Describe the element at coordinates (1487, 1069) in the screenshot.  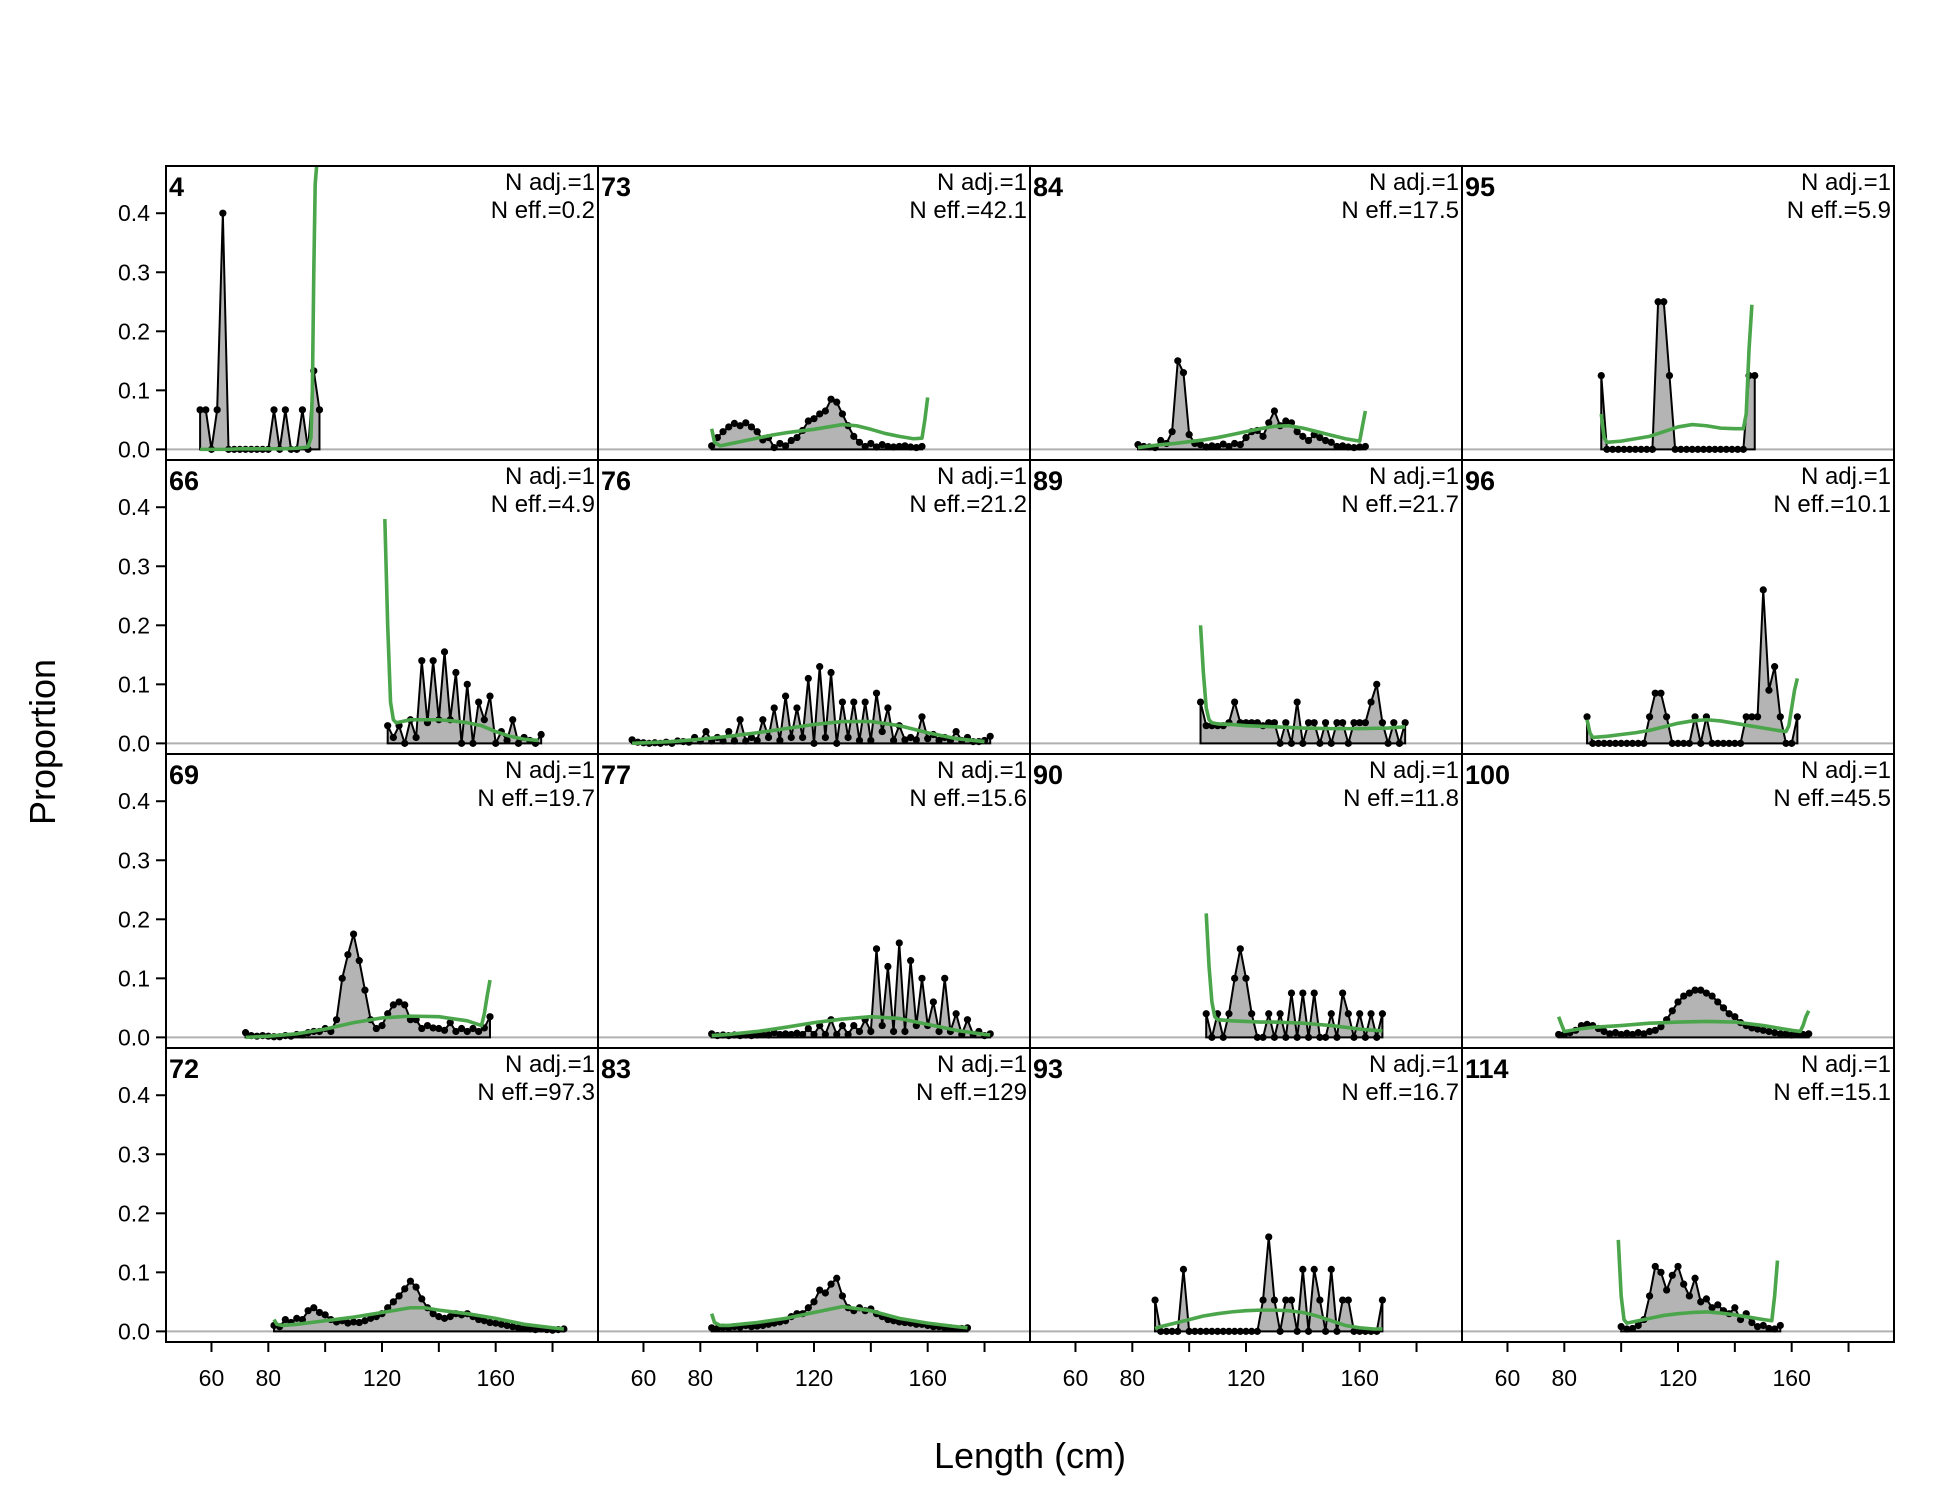
I see `panel-label: 114` at that location.